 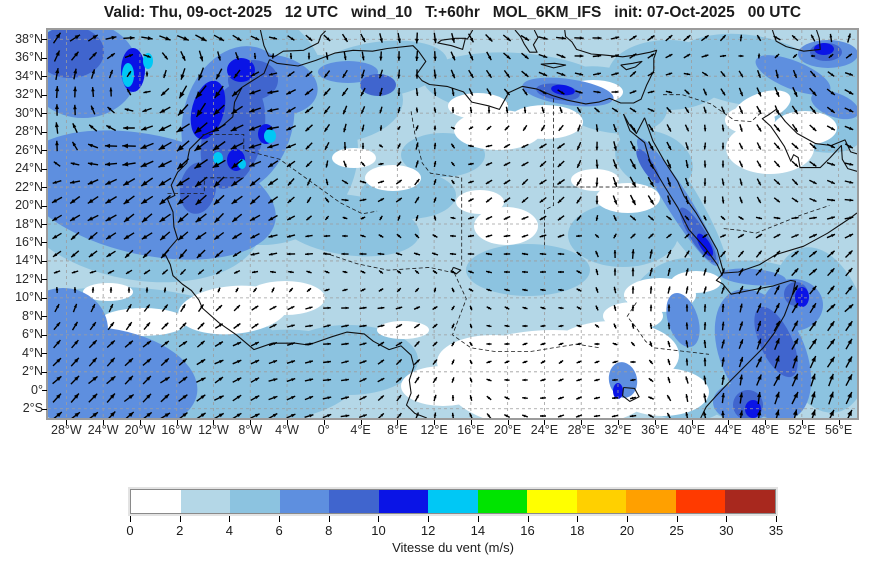 What do you see at coordinates (29, 297) in the screenshot?
I see `lat-label: 10°N` at bounding box center [29, 297].